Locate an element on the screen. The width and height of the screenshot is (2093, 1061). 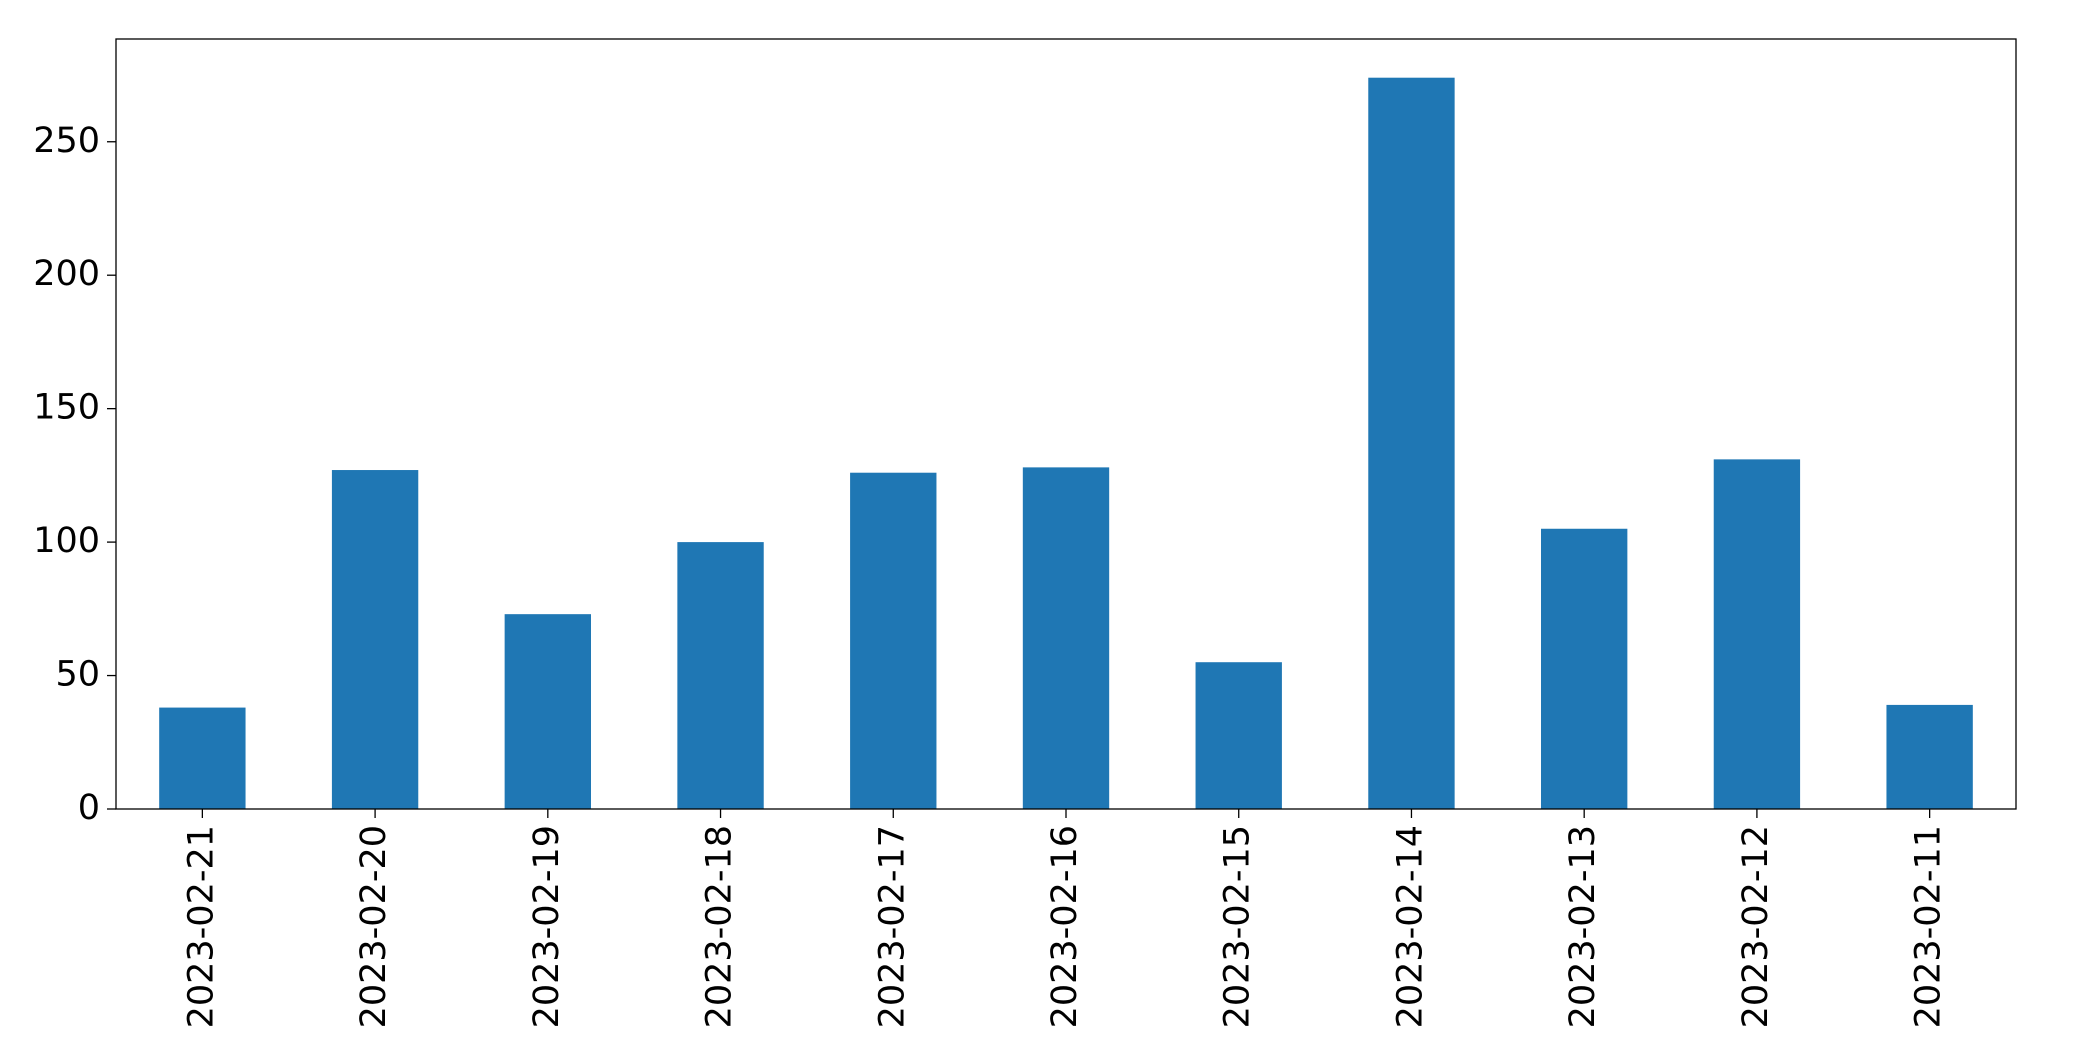
x-tick-label: 2023-02-14 is located at coordinates (1410, 926).